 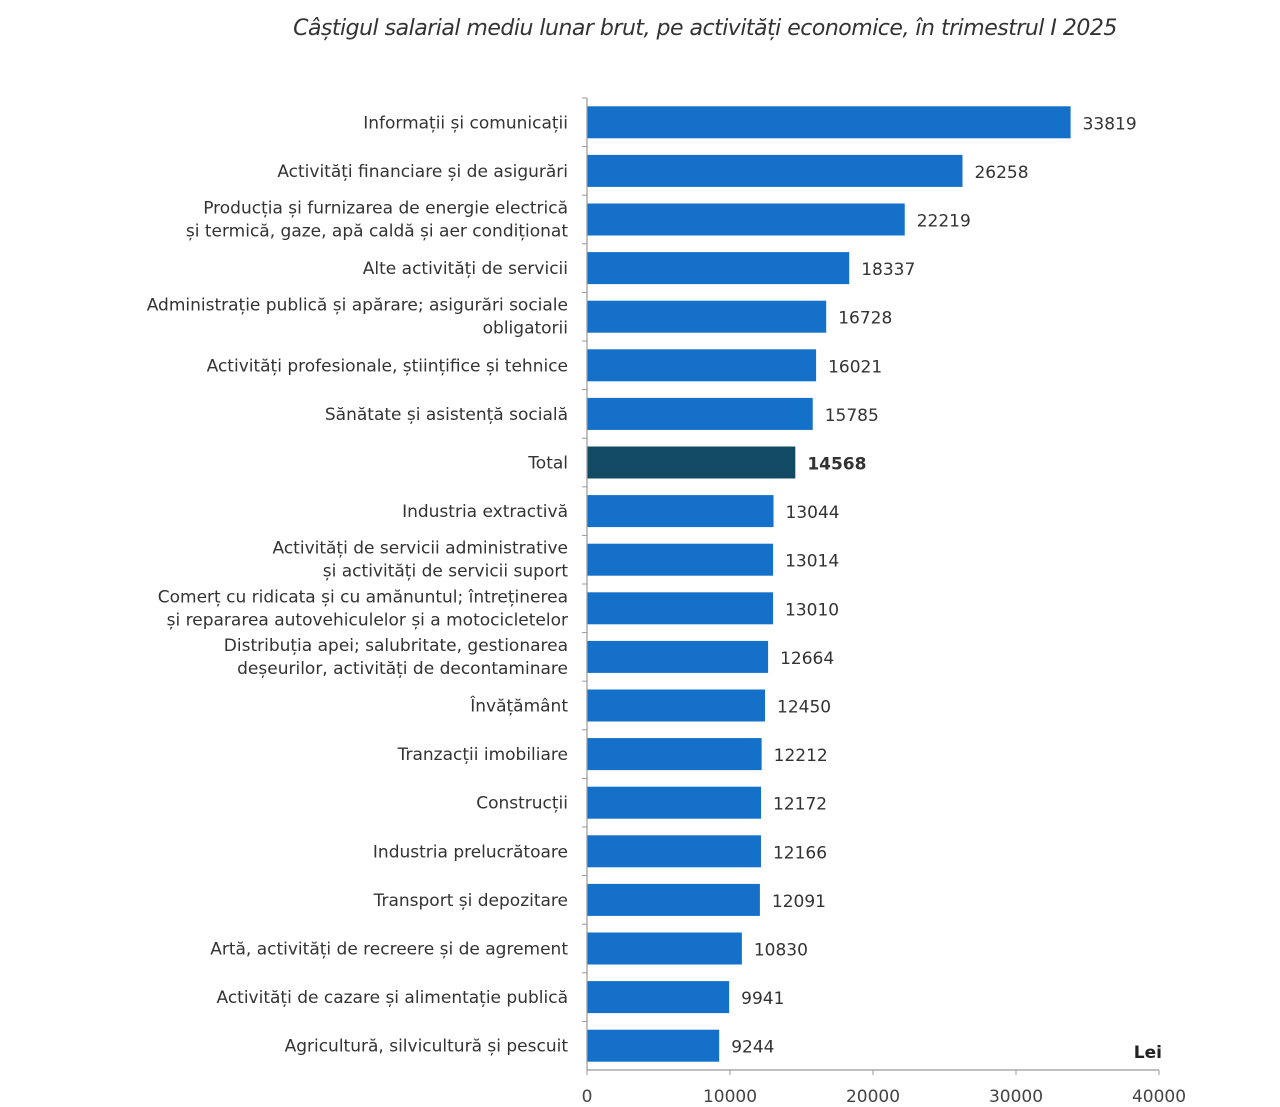 What do you see at coordinates (482, 755) in the screenshot?
I see `category-label: Tranzacții imobiliare` at bounding box center [482, 755].